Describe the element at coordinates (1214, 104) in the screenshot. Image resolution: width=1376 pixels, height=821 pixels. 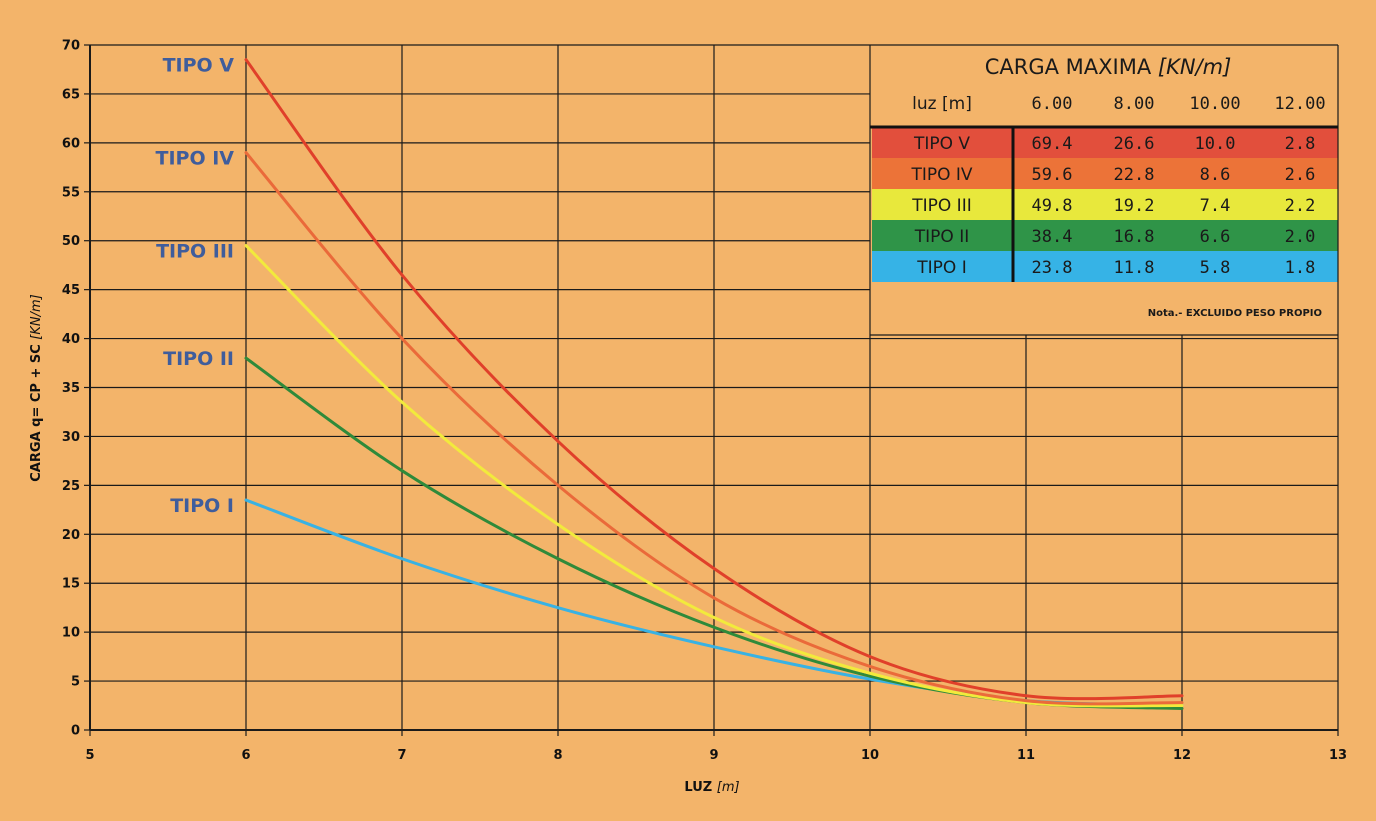
I see `table-header-cell: 10.00` at that location.